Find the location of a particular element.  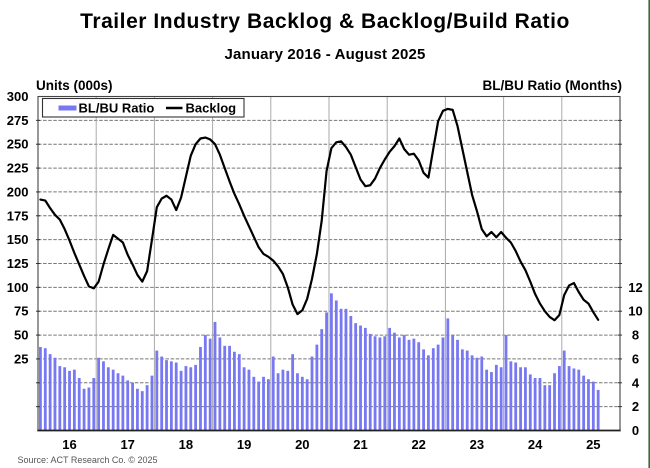

svg-text: 175 is located at coordinates (18, 215).